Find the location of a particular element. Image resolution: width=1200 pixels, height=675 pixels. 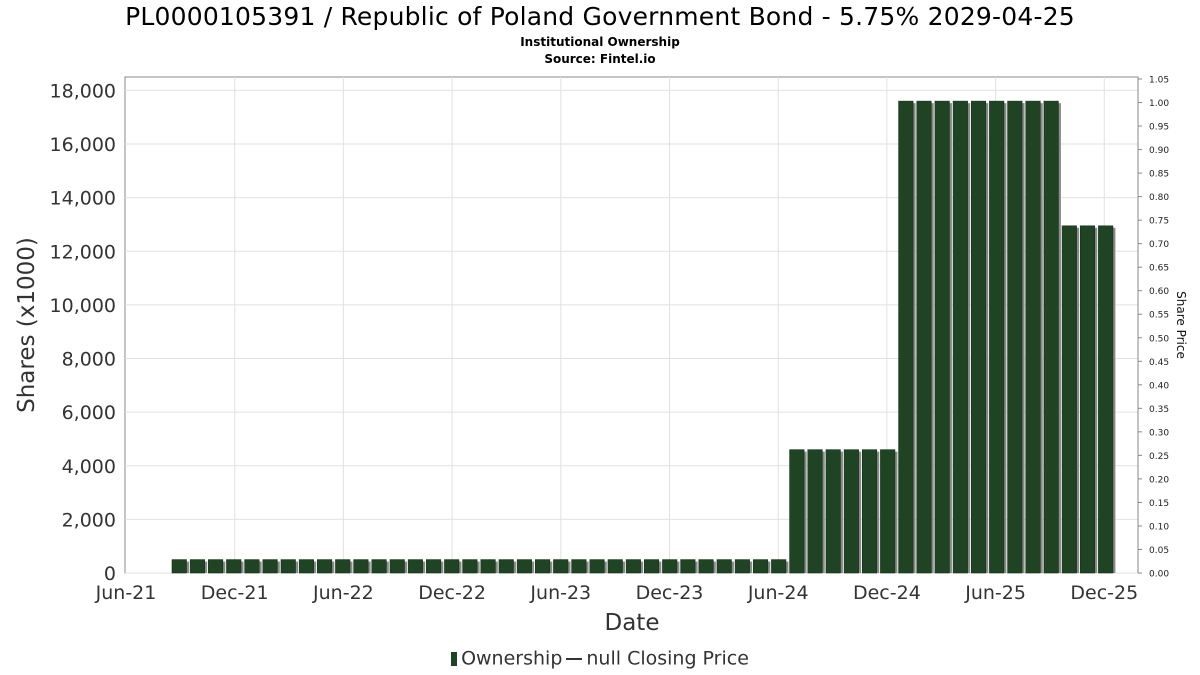

y-tick-label: 0 is located at coordinates (110, 574).